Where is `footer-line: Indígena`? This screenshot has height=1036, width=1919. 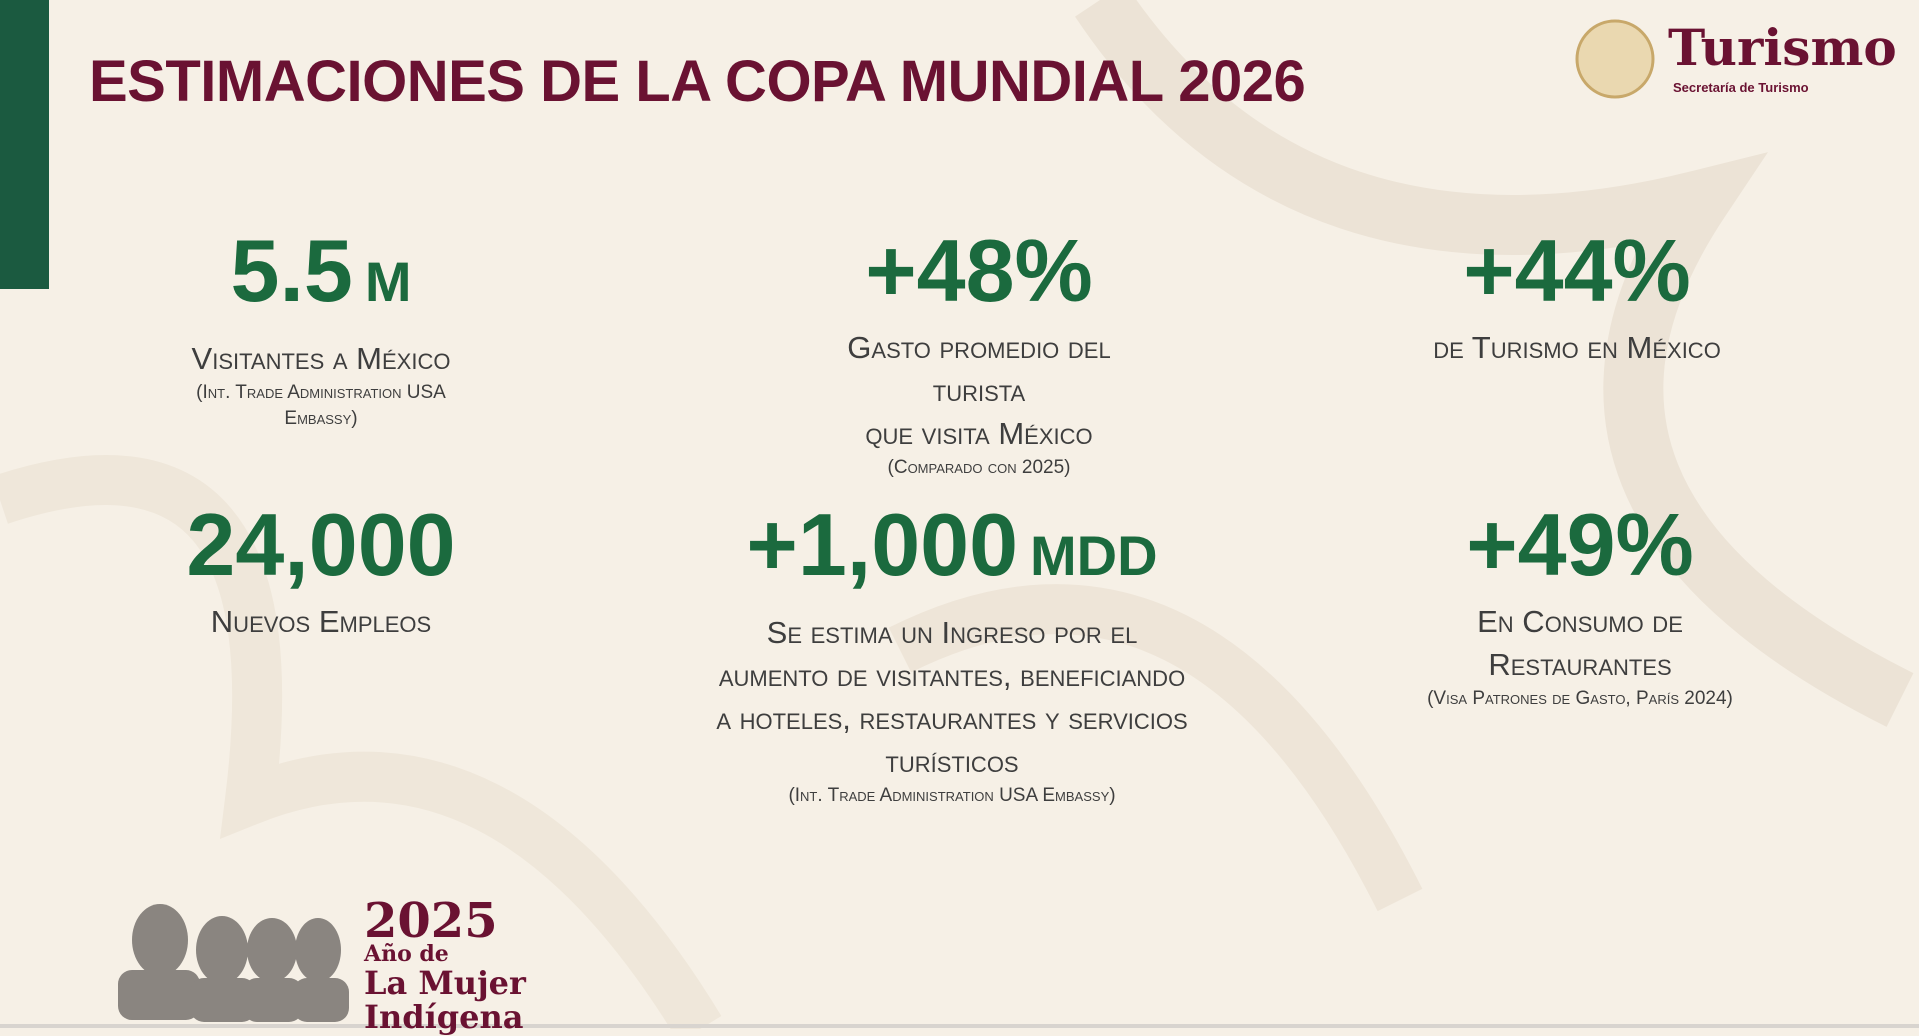
footer-line: Indígena is located at coordinates (444, 1017).